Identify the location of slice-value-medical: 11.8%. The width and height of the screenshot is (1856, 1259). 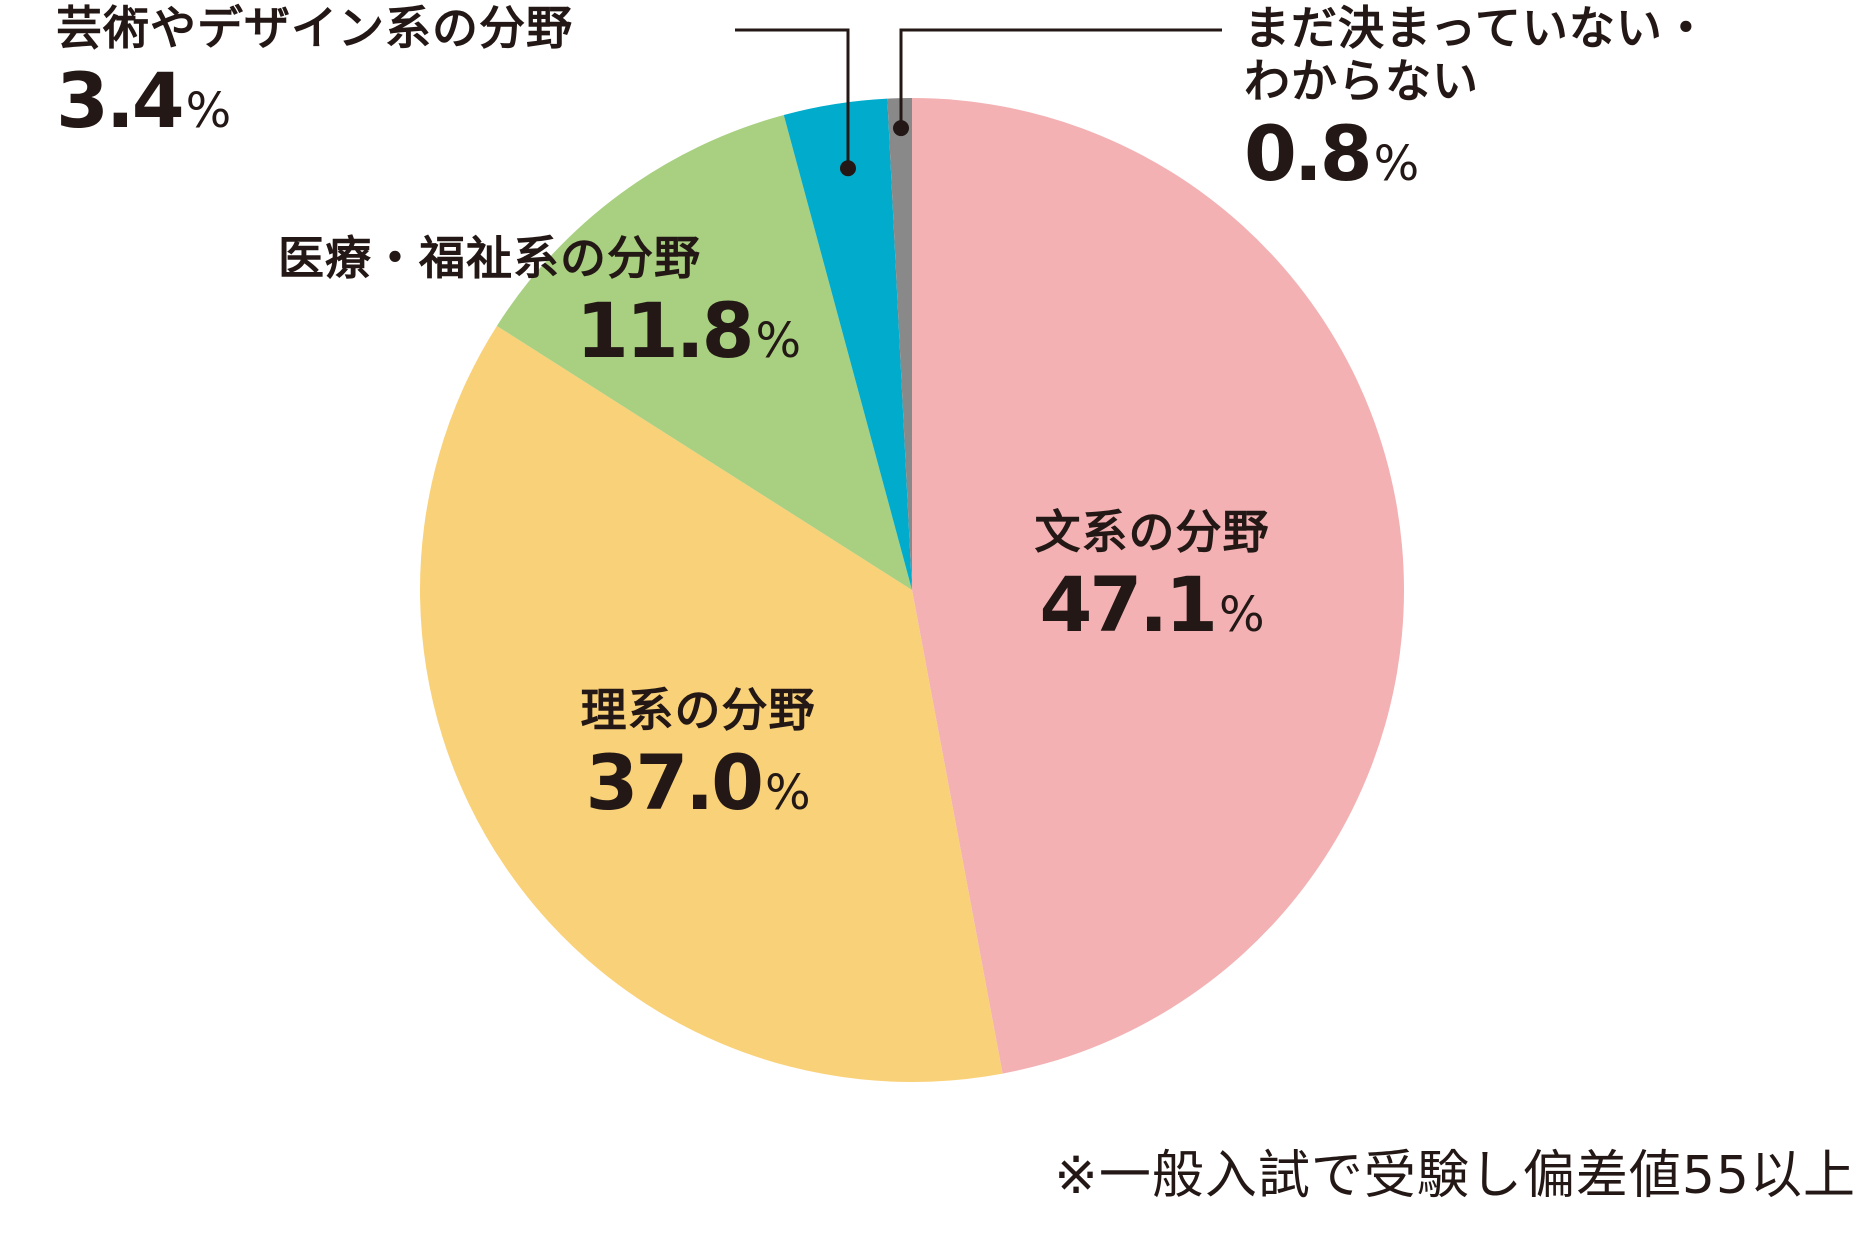
(689, 330).